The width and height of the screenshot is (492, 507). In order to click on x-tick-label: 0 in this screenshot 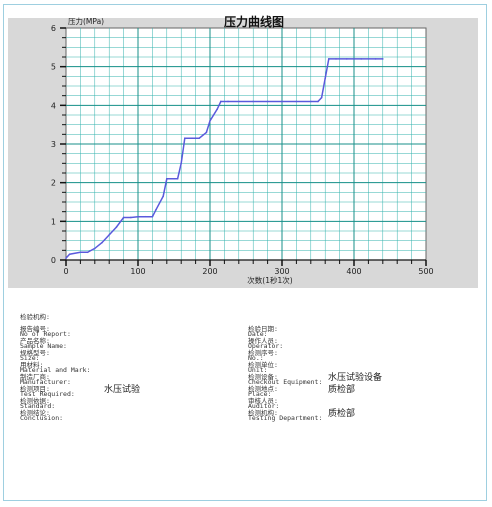, I will do `click(65, 271)`.